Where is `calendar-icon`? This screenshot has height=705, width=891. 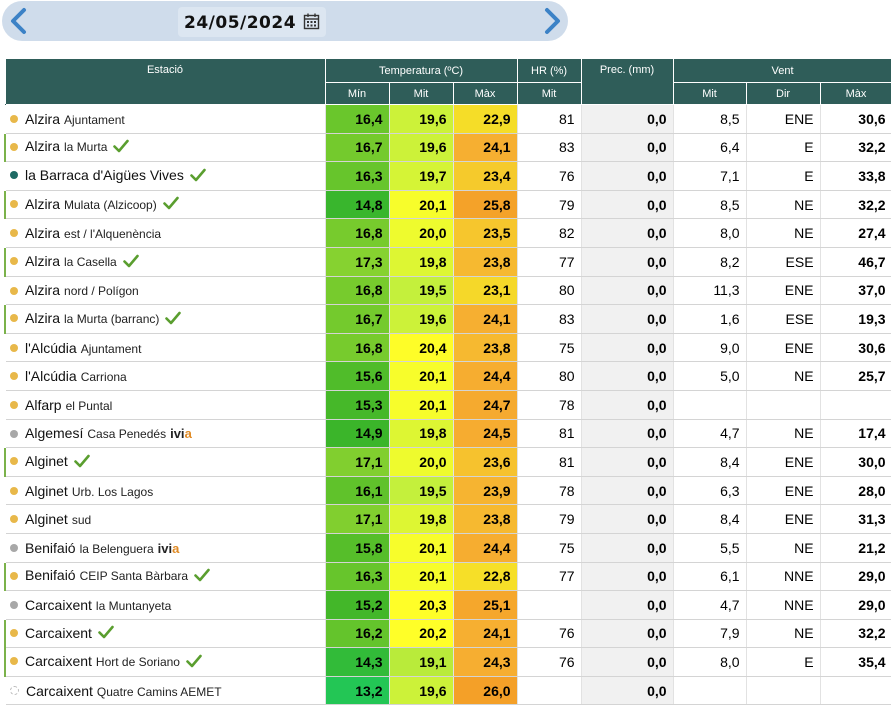 calendar-icon is located at coordinates (311, 24).